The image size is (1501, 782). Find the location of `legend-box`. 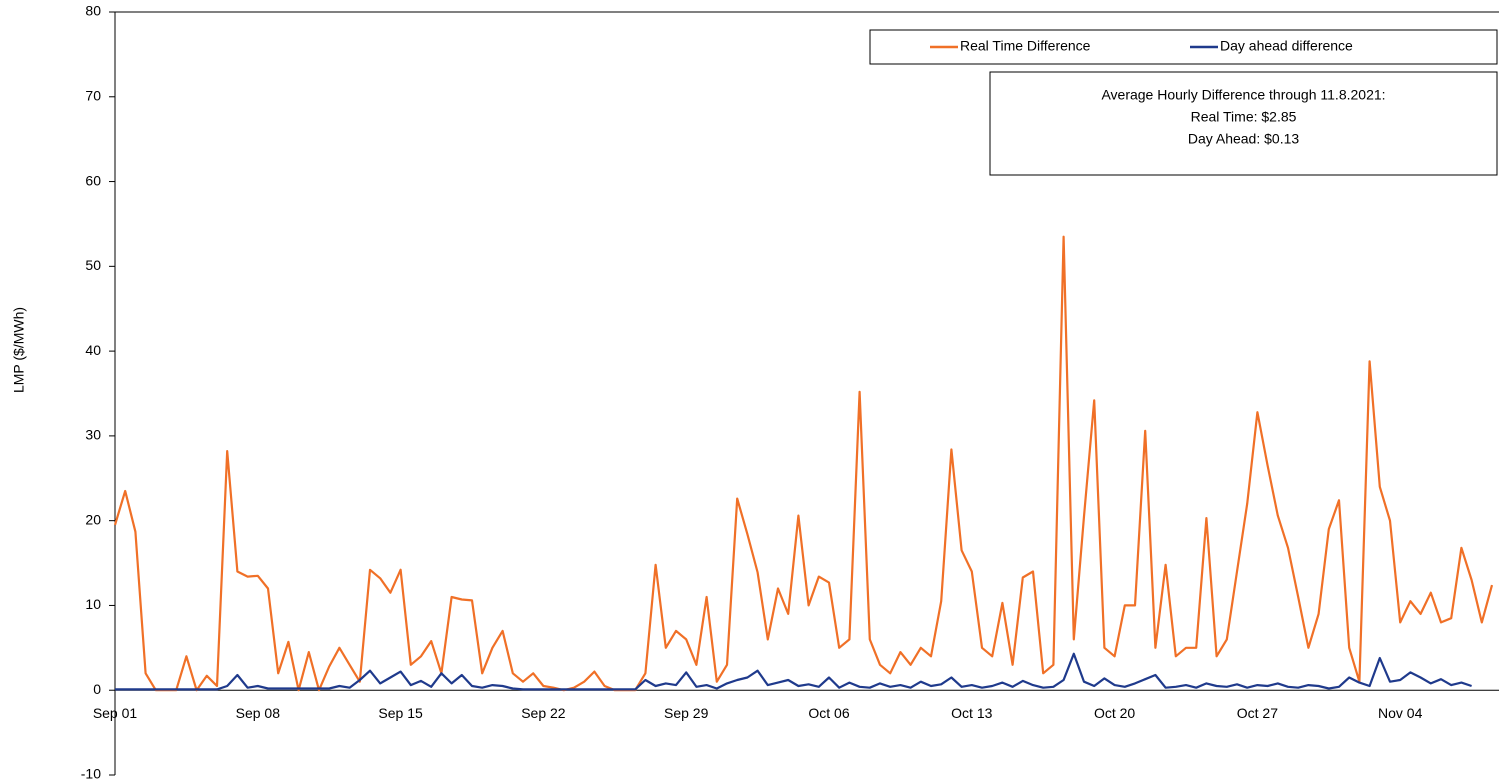

legend-box is located at coordinates (1183, 47).